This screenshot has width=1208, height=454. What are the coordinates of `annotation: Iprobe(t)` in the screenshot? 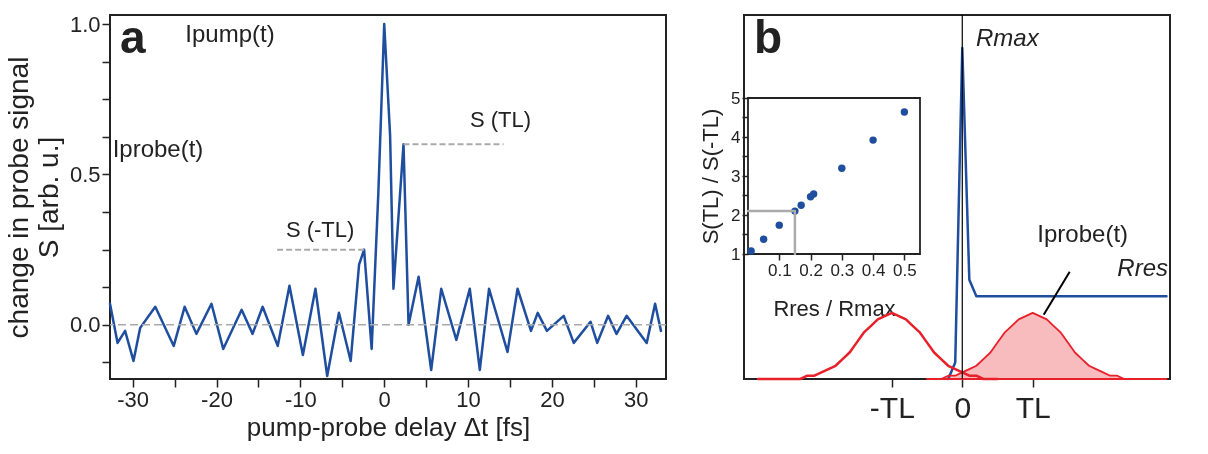 It's located at (158, 148).